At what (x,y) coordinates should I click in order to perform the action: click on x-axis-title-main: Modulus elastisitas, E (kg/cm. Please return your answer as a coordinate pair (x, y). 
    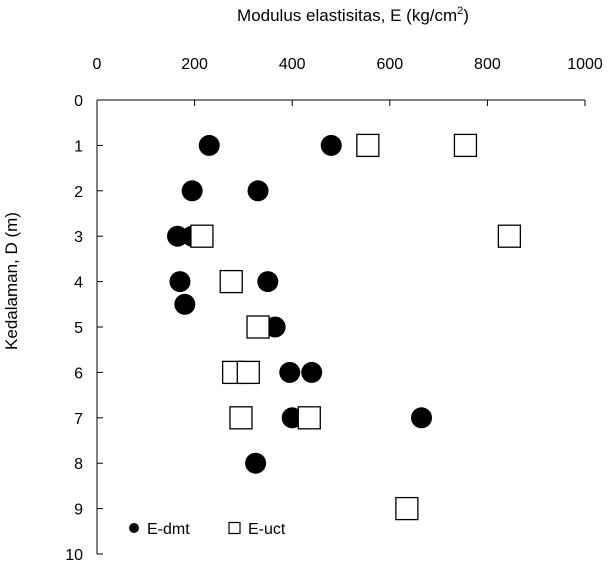
    Looking at the image, I should click on (347, 15).